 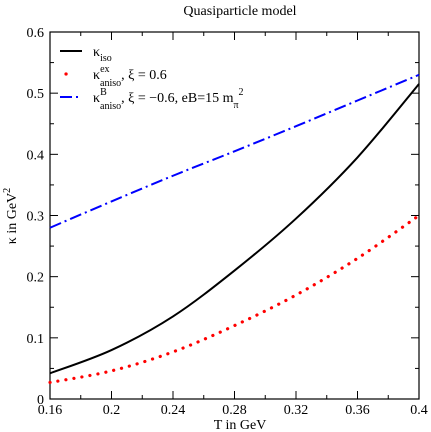 I want to click on legend-superscript: ex, so click(x=104, y=69).